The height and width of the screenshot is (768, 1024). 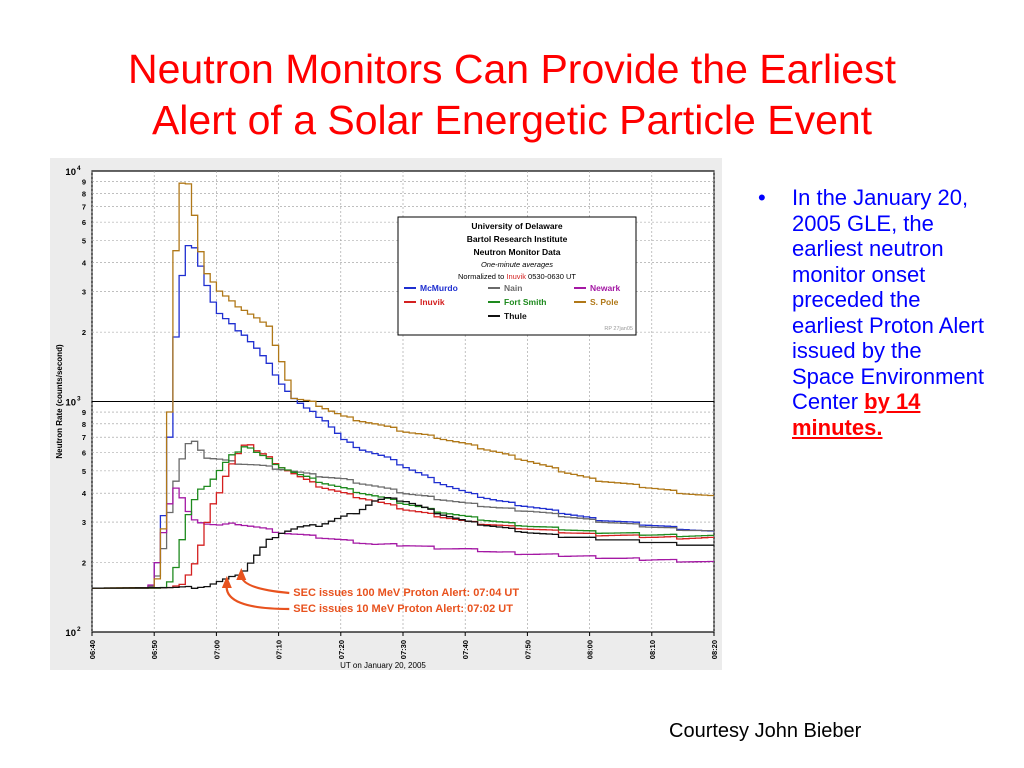 What do you see at coordinates (154, 649) in the screenshot?
I see `x-tick-label: 06:50` at bounding box center [154, 649].